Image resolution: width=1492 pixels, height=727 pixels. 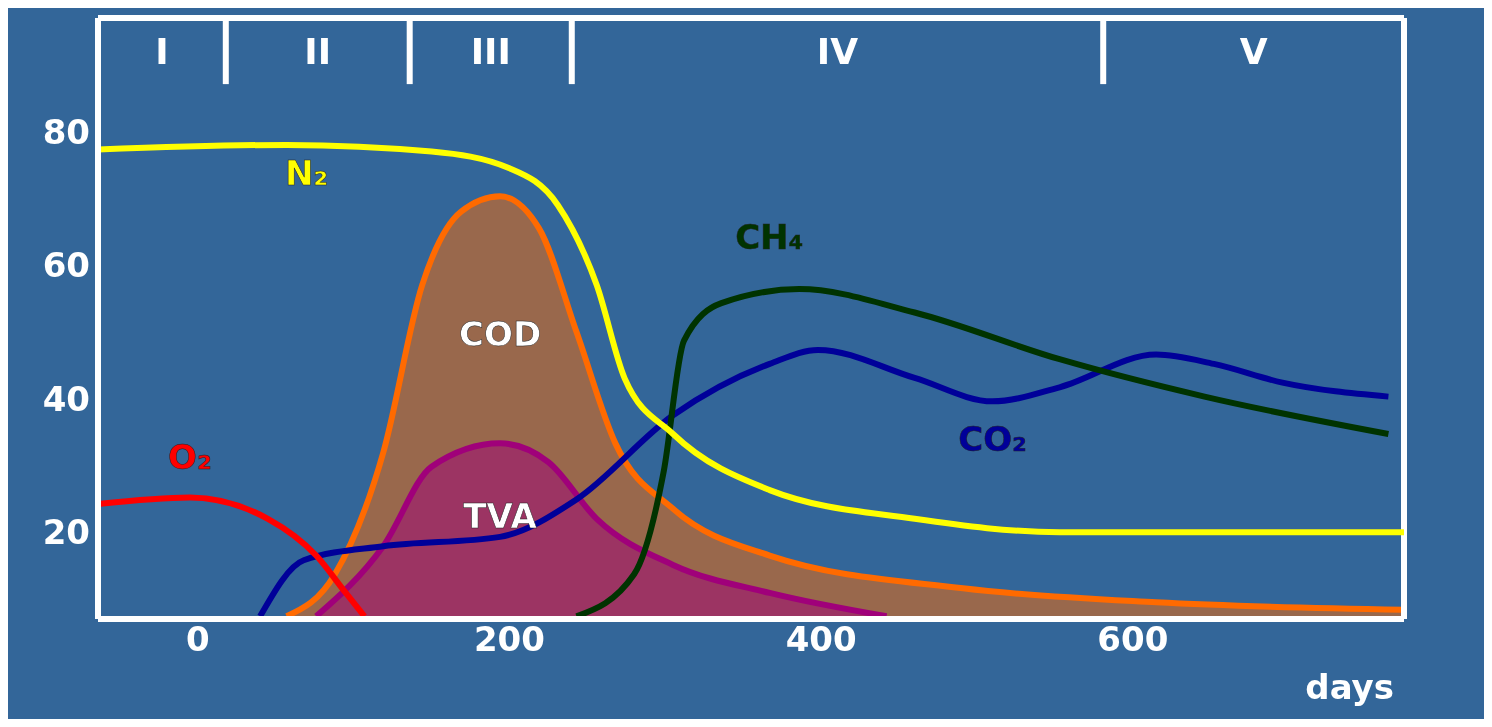 What do you see at coordinates (66, 131) in the screenshot?
I see `y-tick-label: 80` at bounding box center [66, 131].